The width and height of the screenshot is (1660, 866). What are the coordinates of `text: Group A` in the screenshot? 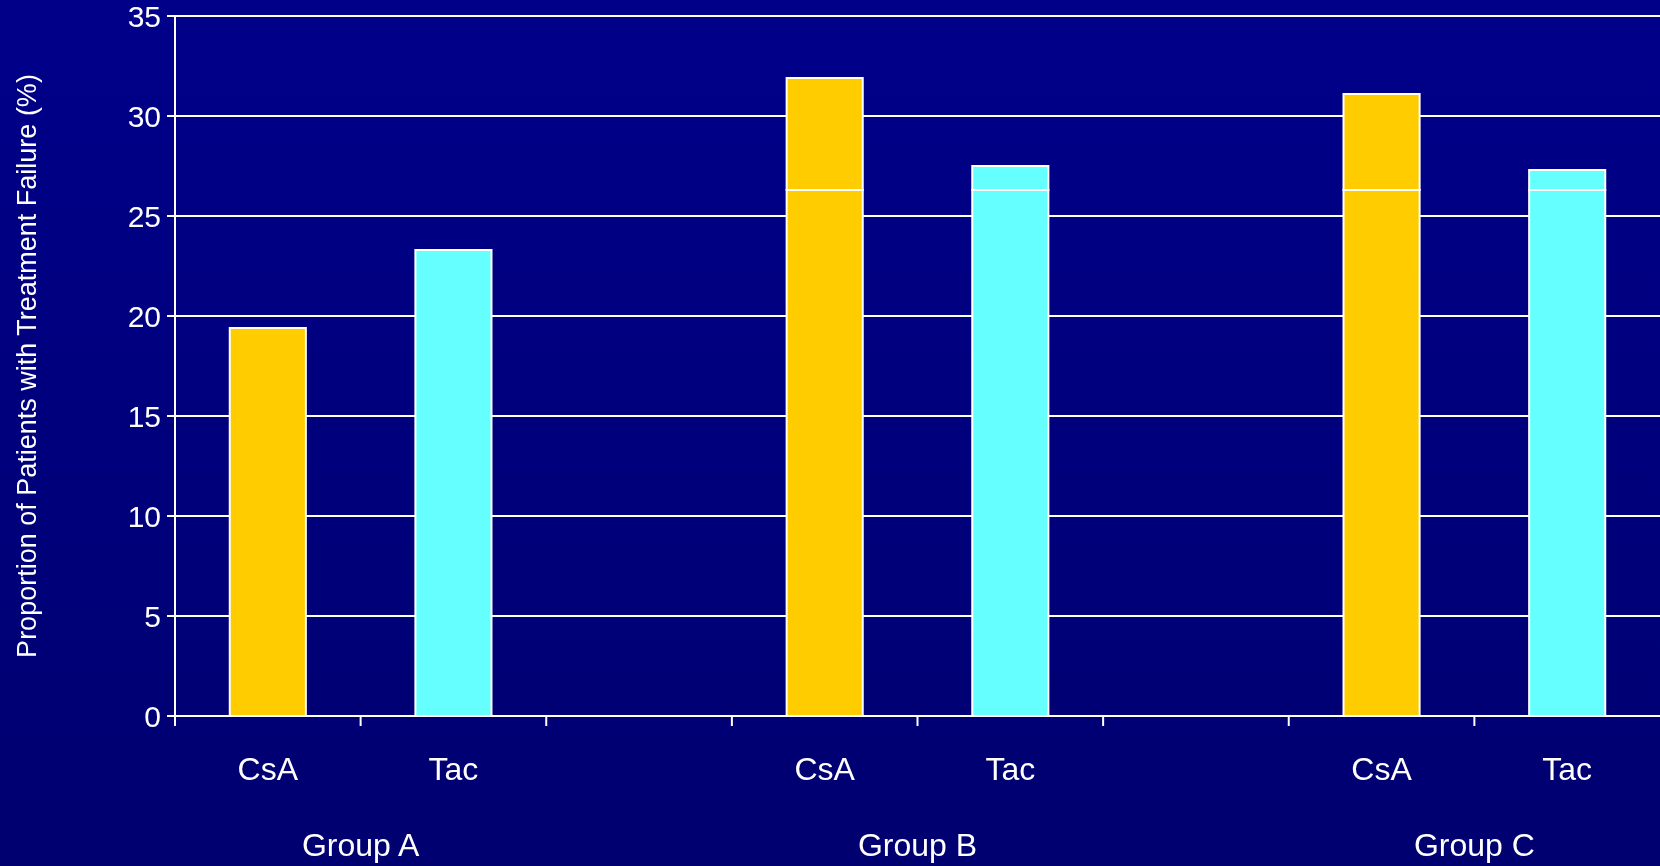 It's located at (360, 845).